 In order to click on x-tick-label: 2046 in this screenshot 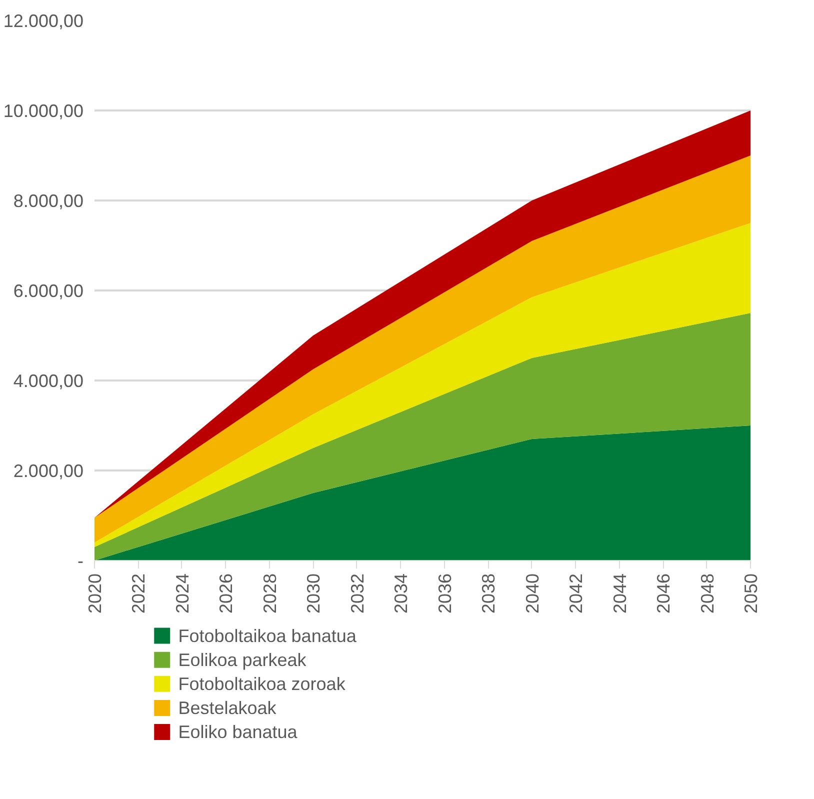, I will do `click(664, 593)`.